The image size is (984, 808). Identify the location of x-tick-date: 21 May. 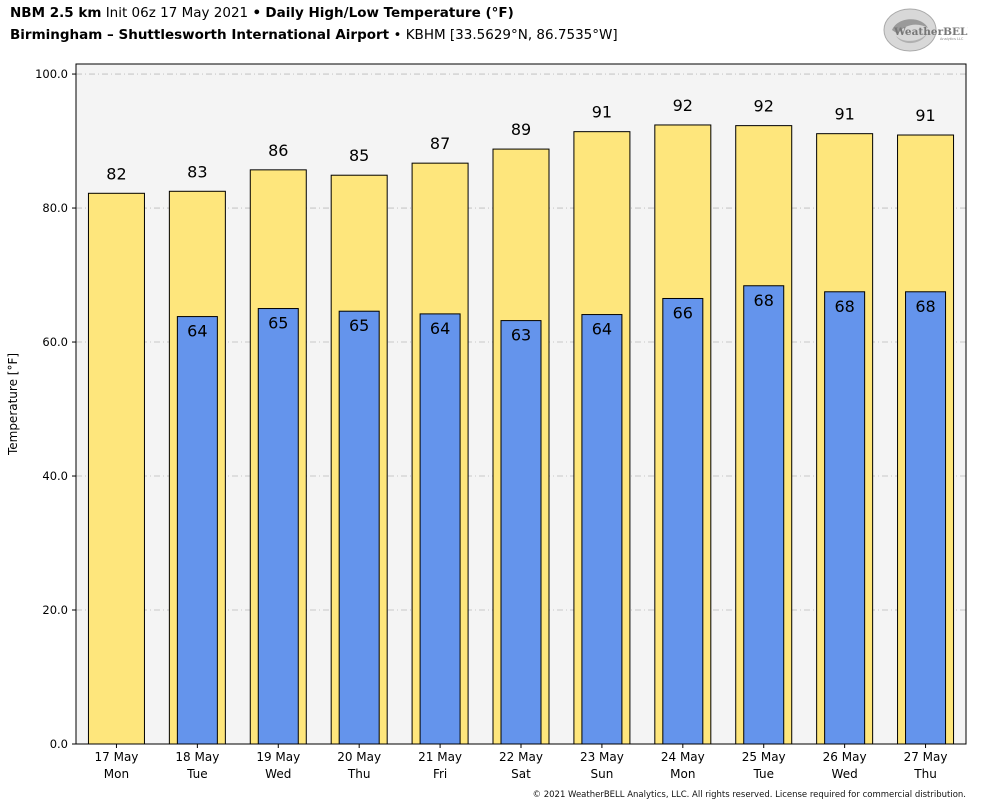
(440, 757).